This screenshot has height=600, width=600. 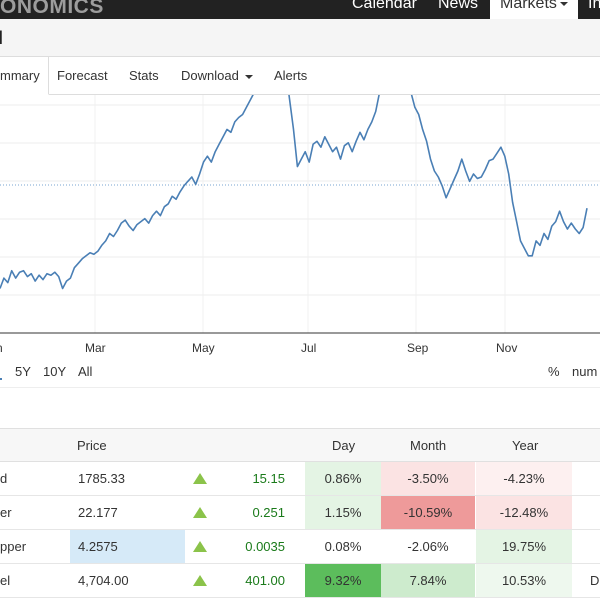 What do you see at coordinates (594, 6) in the screenshot?
I see `nav-more: In` at bounding box center [594, 6].